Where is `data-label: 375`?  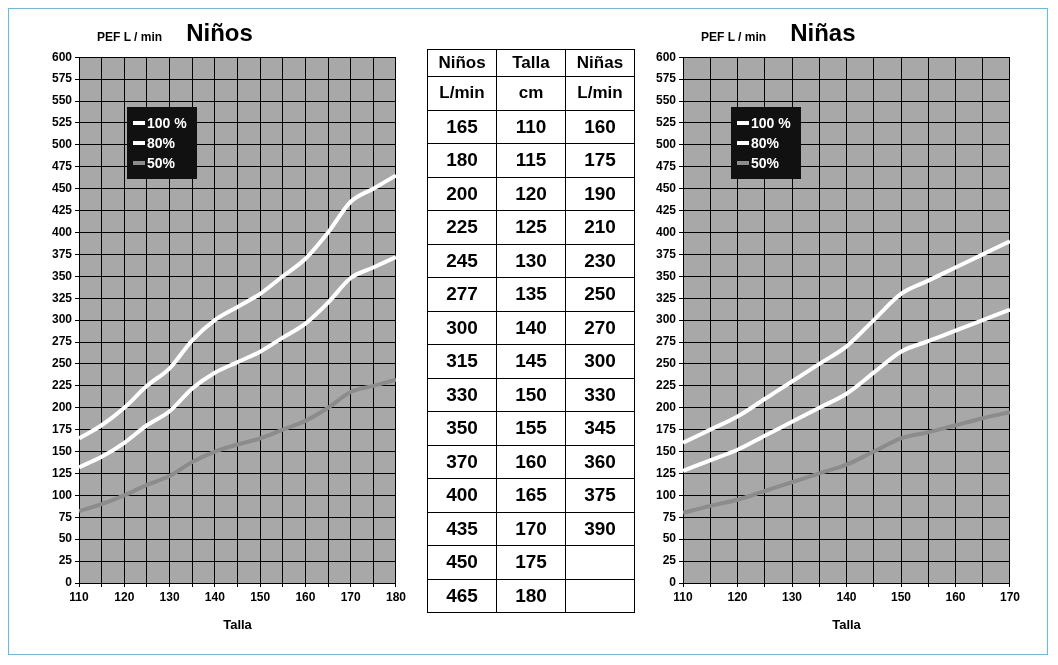
data-label: 375 is located at coordinates (600, 495).